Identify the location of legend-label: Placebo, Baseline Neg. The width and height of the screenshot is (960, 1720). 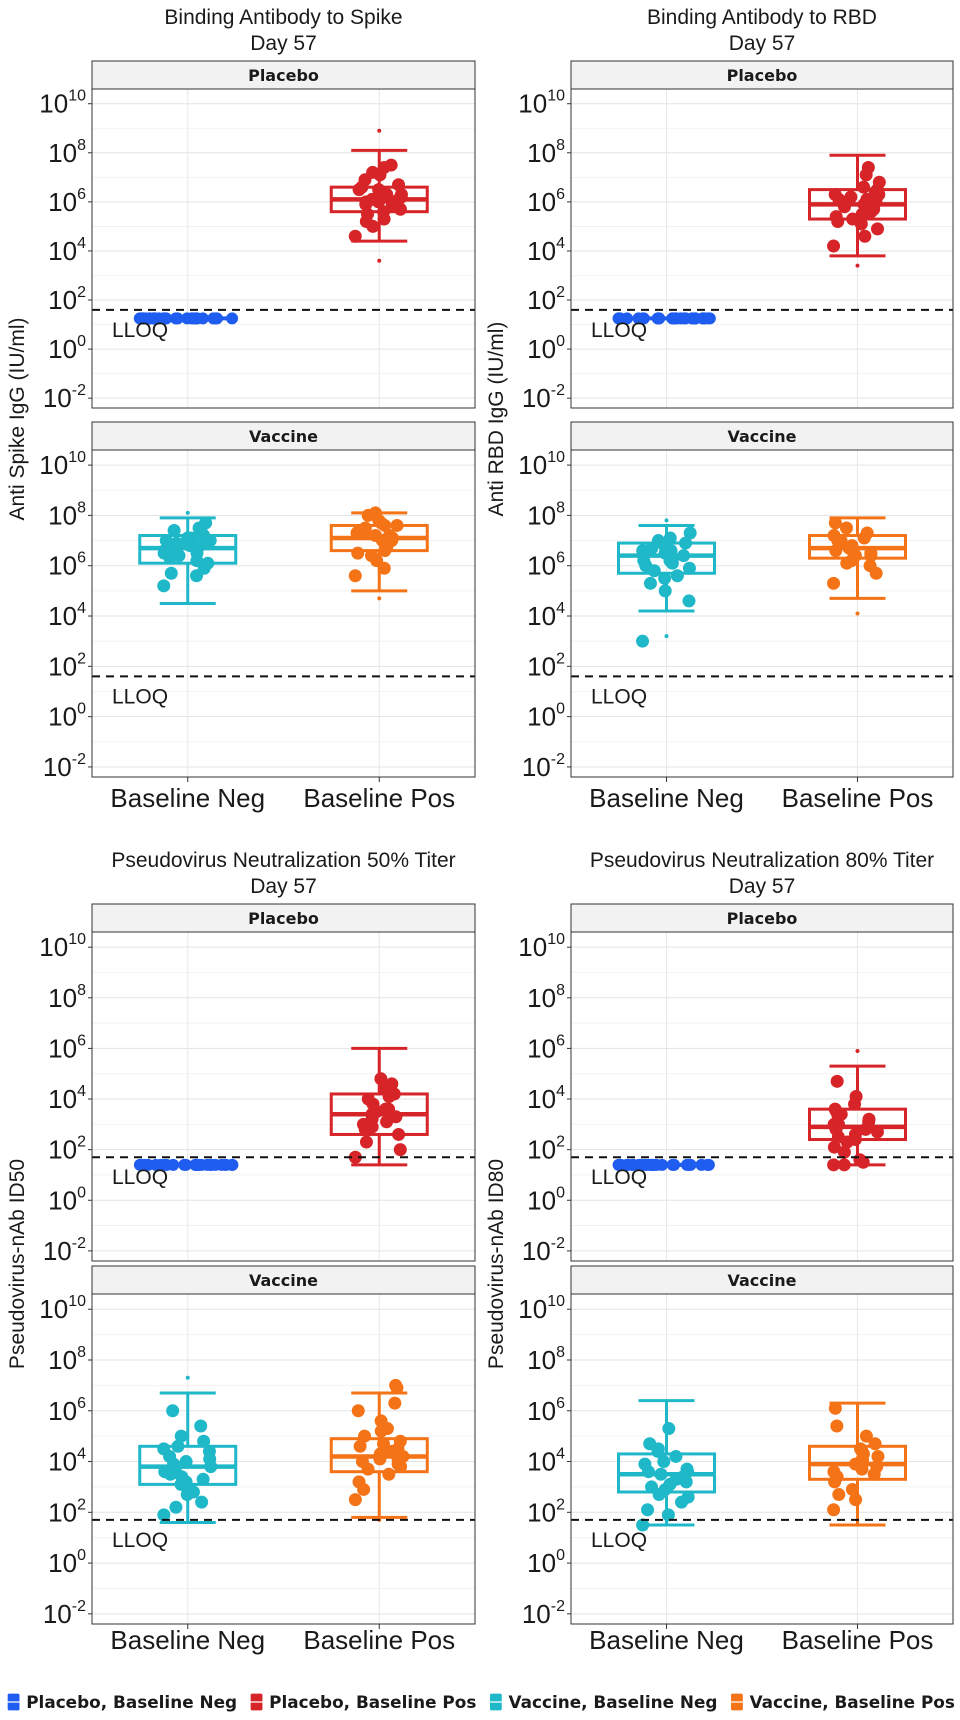
(131, 1702).